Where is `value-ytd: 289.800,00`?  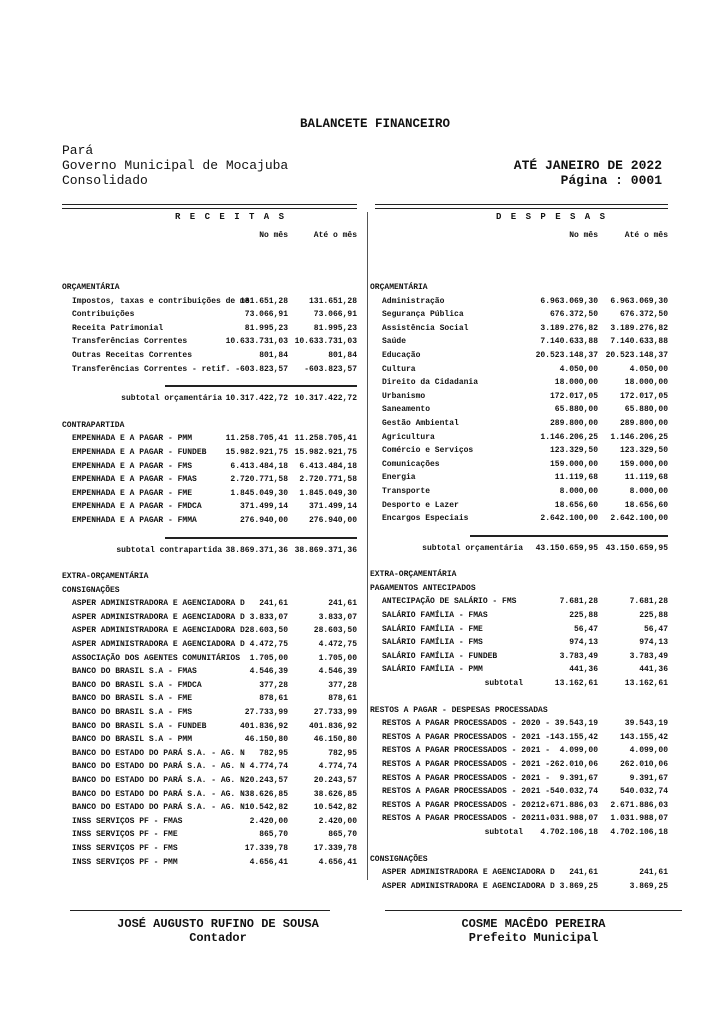 value-ytd: 289.800,00 is located at coordinates (643, 423).